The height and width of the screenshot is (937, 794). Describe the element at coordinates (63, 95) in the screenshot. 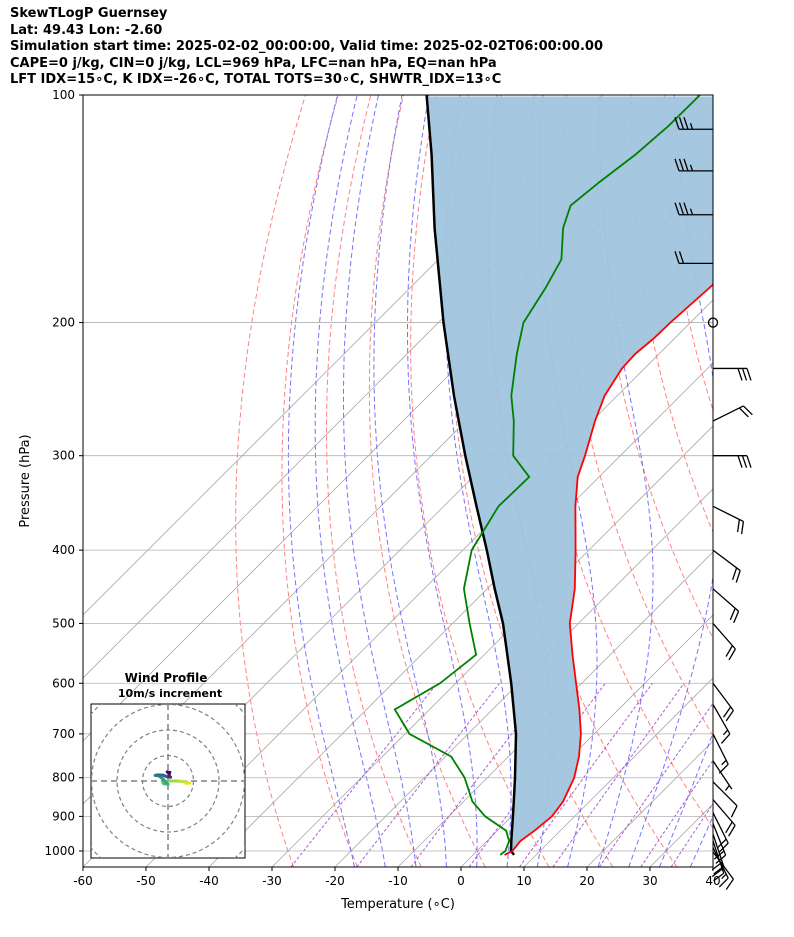

I see `y-tick-label: 100` at that location.